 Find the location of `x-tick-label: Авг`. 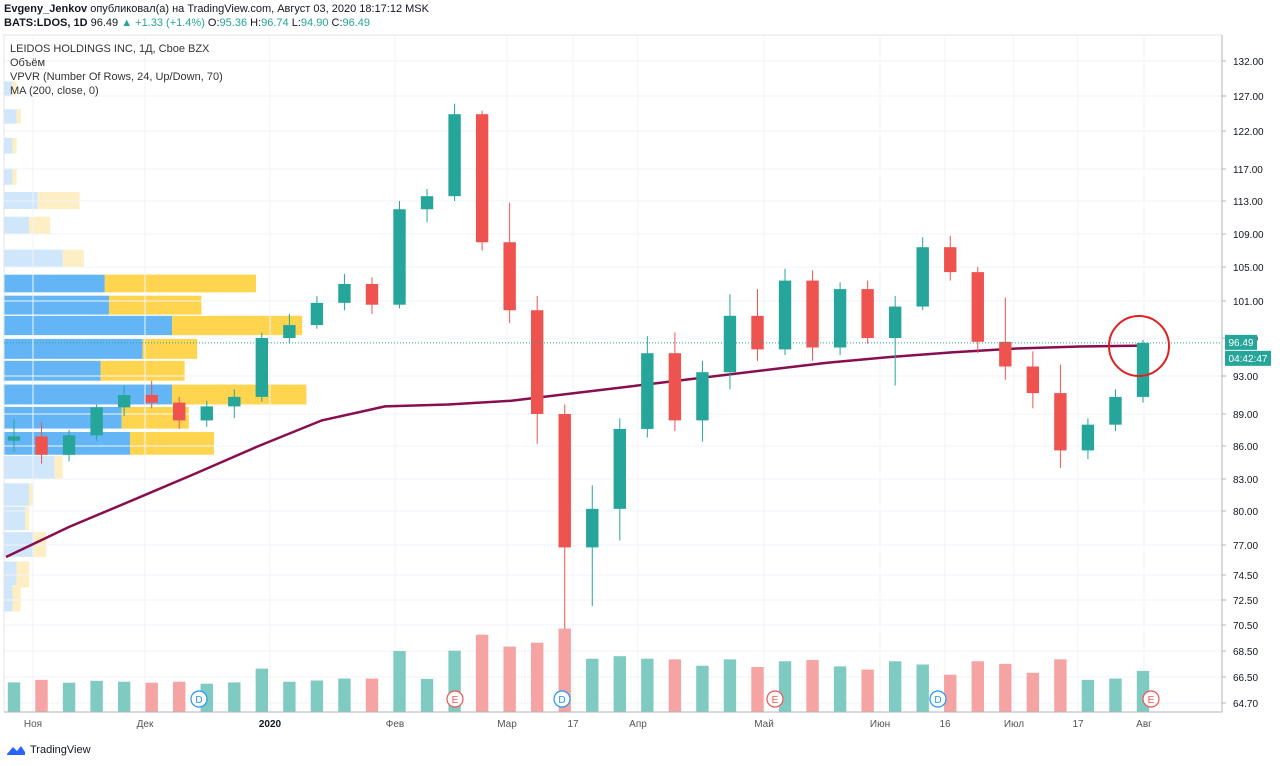

x-tick-label: Авг is located at coordinates (1144, 724).